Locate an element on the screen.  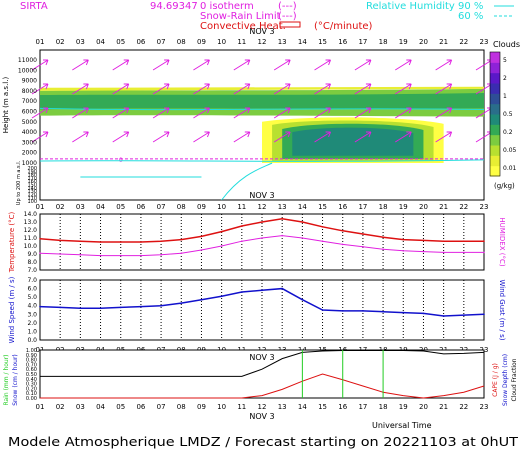
hour-tick-label: 11 is located at coordinates (241, 207).